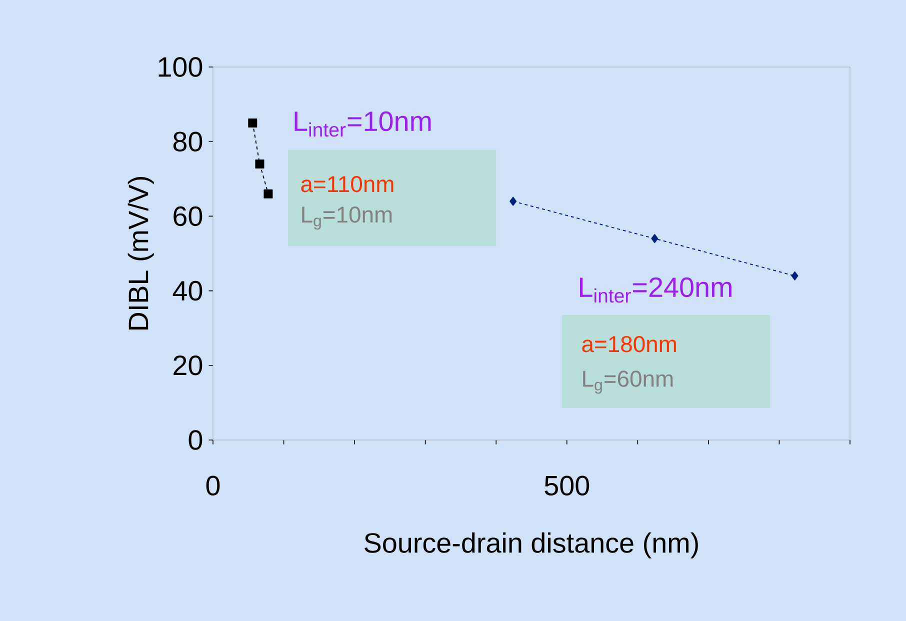 The width and height of the screenshot is (906, 621). Describe the element at coordinates (187, 142) in the screenshot. I see `y-tick-label: 80` at that location.